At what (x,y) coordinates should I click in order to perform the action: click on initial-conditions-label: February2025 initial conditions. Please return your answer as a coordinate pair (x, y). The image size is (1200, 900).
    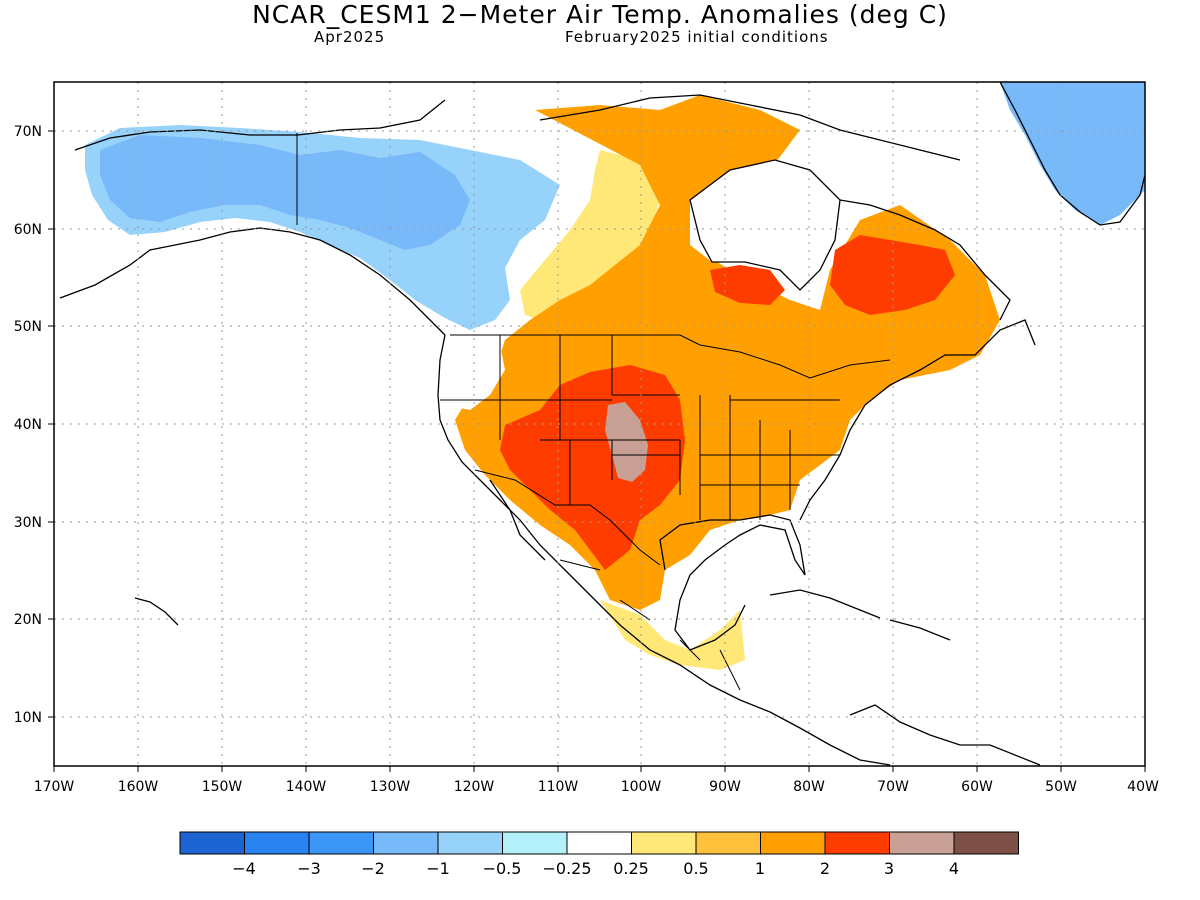
    Looking at the image, I should click on (697, 37).